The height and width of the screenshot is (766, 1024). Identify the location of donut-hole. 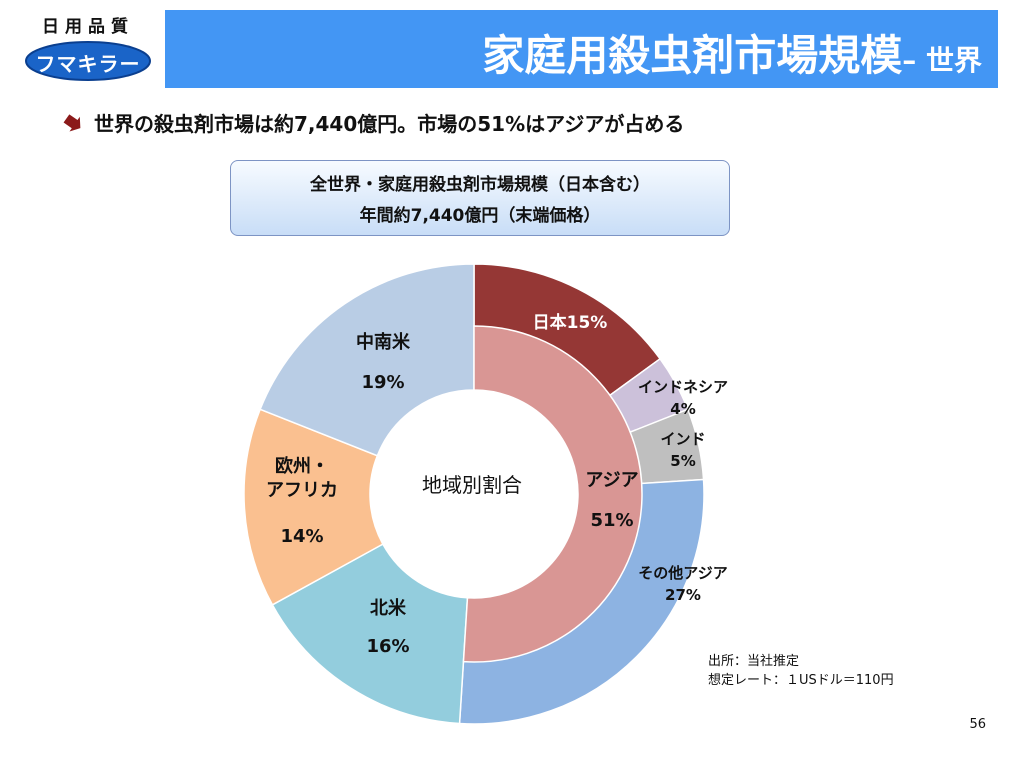
(474, 494).